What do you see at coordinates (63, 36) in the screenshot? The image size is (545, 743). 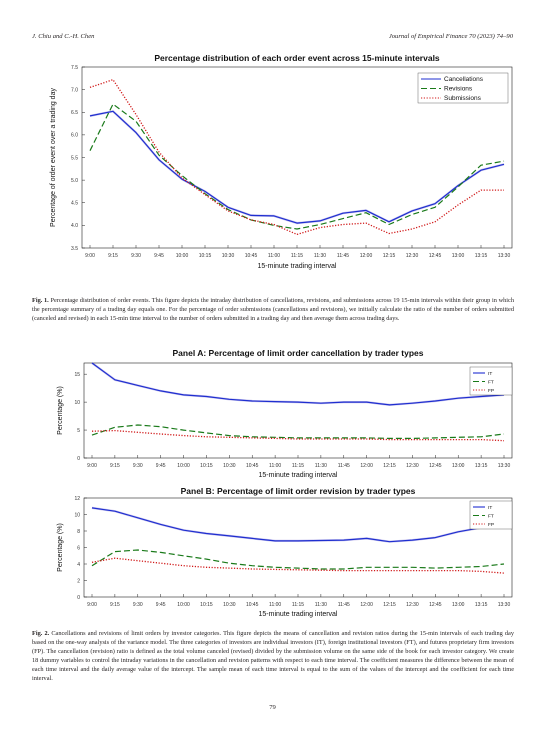 I see `running-header-authors: J. Chiu and C.-H. Chen` at bounding box center [63, 36].